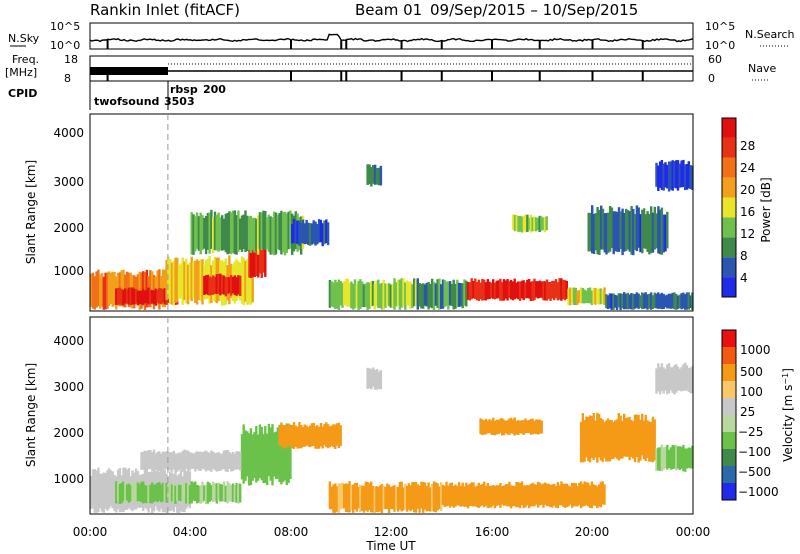 The width and height of the screenshot is (800, 554). Describe the element at coordinates (214, 89) in the screenshot. I see `cpid-mode-2-id: 200` at that location.